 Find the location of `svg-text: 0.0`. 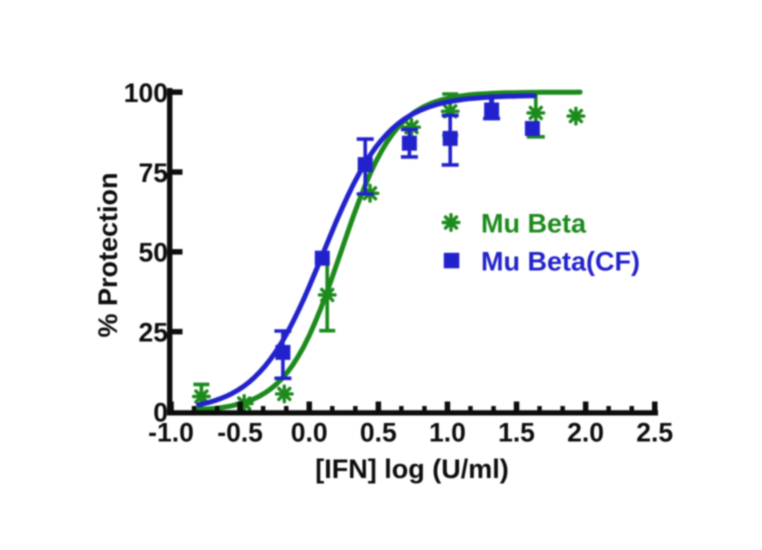

svg-text: 0.0 is located at coordinates (309, 433).